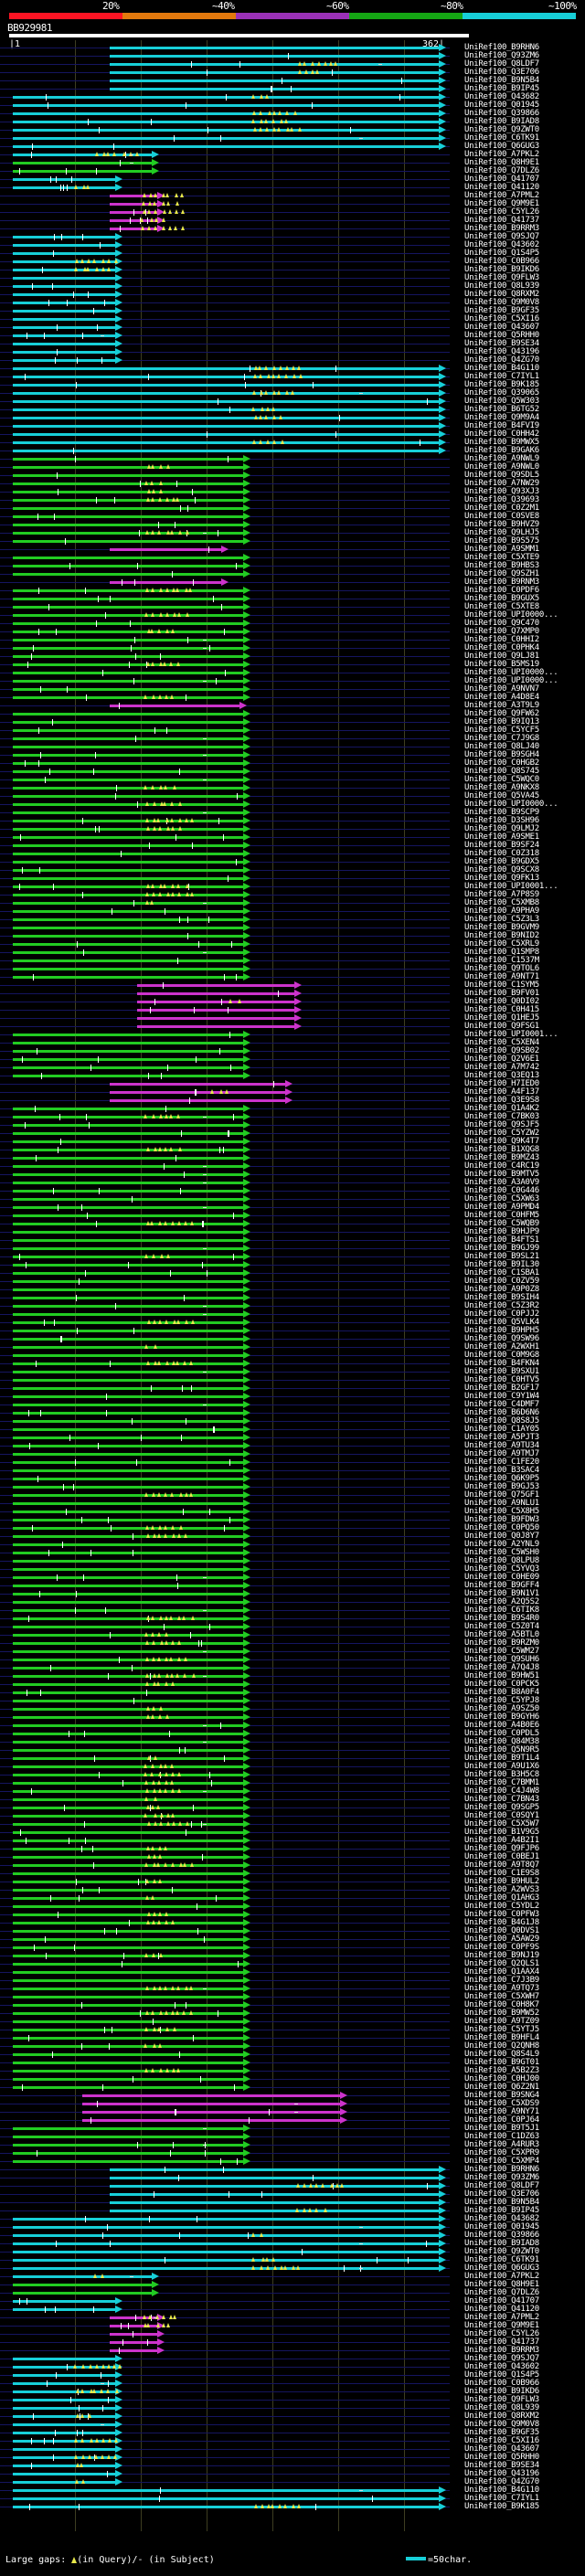  What do you see at coordinates (502, 1281) in the screenshot?
I see `hit-label: UniRef100_C0ZV59` at bounding box center [502, 1281].